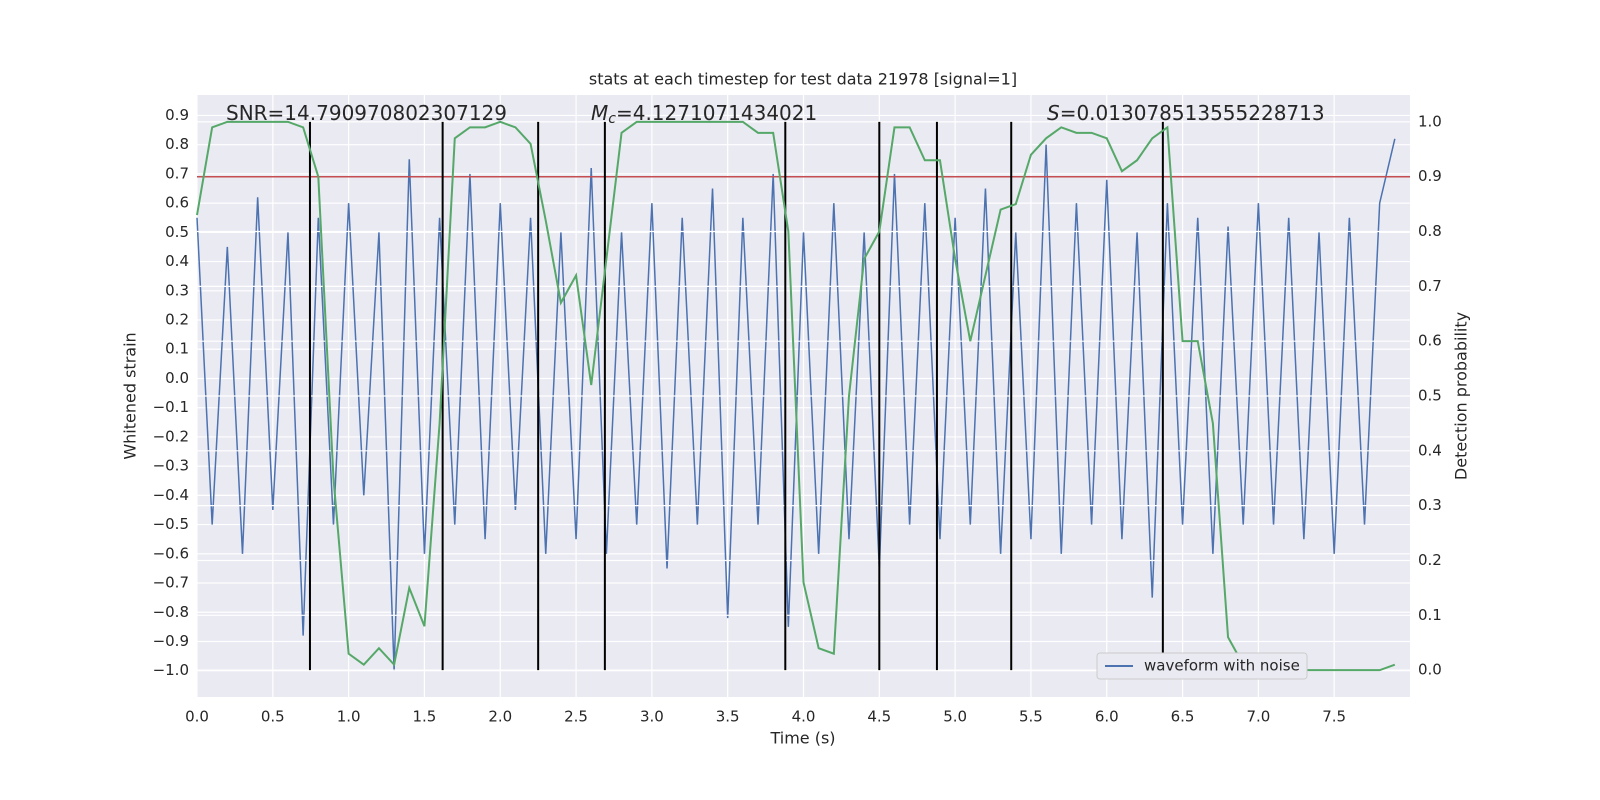 This screenshot has width=1600, height=800. Describe the element at coordinates (955, 717) in the screenshot. I see `x-tick-label: 5.0` at that location.